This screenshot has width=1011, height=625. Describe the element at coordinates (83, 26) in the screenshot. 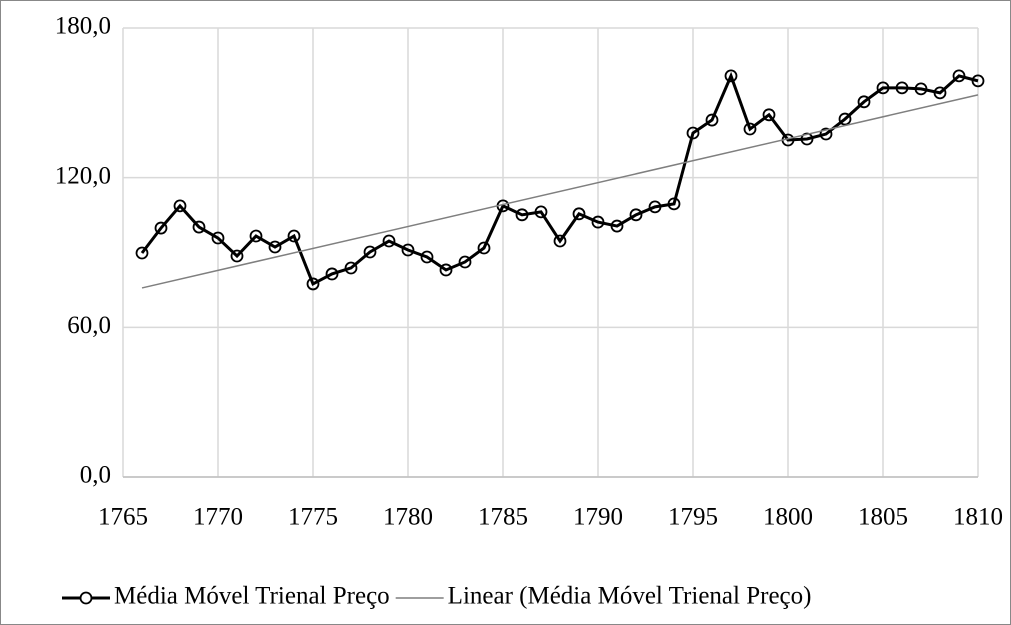

I see `y-tick-label: 180,0` at that location.